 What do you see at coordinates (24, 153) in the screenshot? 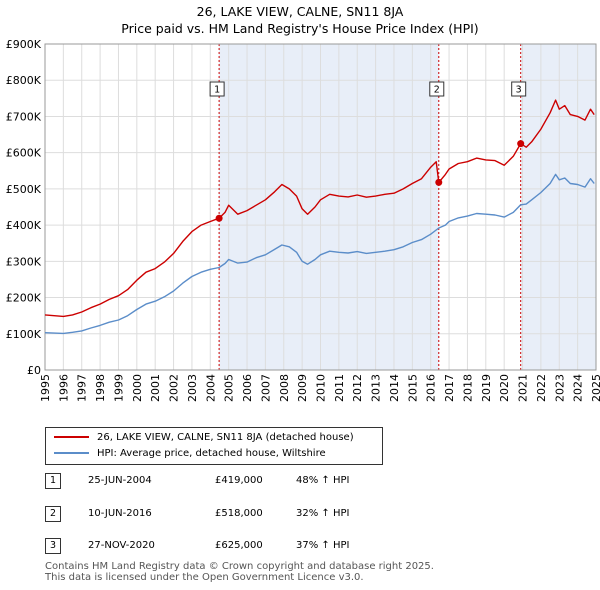
I see `y-tick-label: £600K` at bounding box center [24, 153].